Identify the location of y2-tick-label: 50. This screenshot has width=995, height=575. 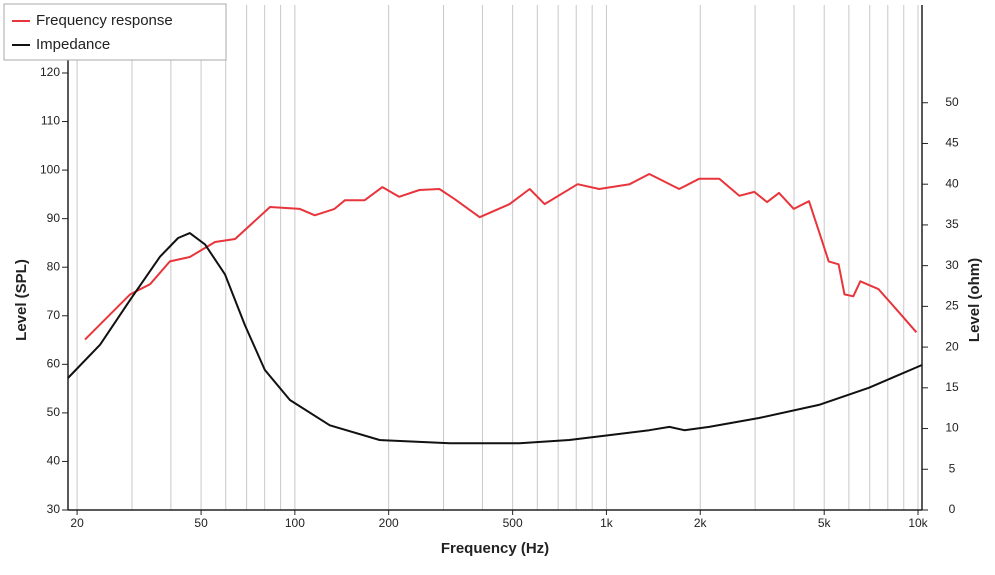
(952, 102).